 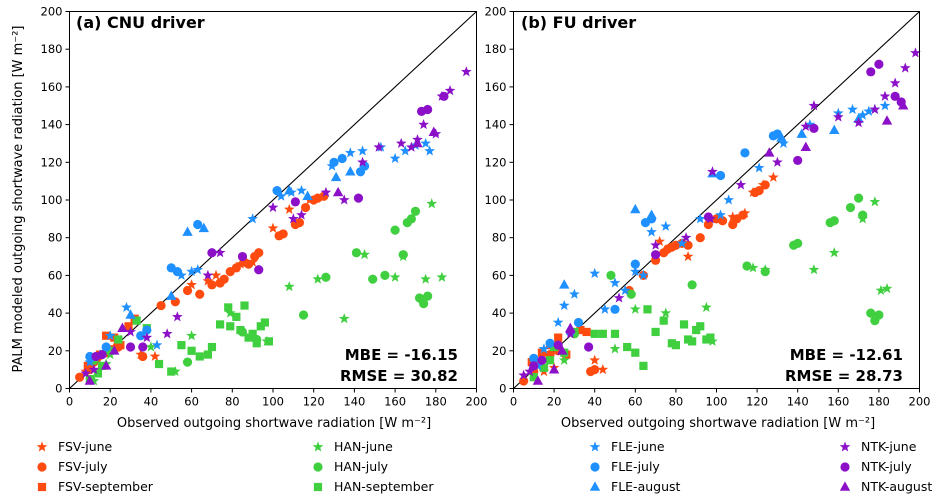 I want to click on panel-b-series-fsv-july, so click(x=644, y=283).